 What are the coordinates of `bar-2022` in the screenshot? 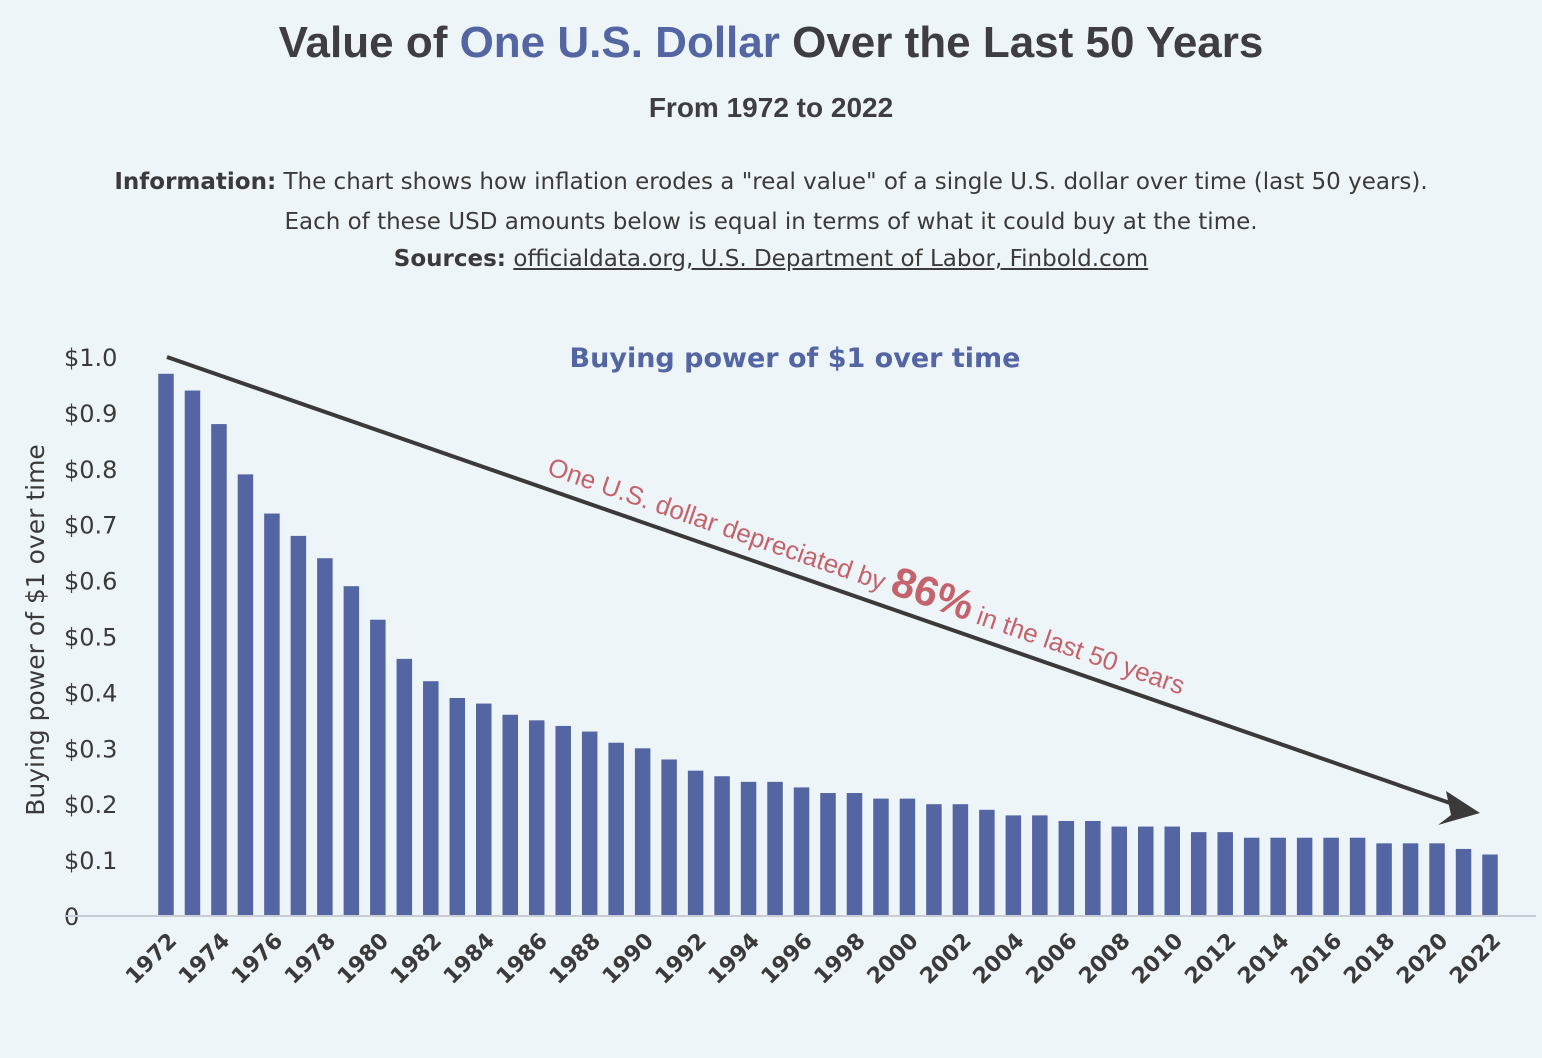 It's located at (1490, 885).